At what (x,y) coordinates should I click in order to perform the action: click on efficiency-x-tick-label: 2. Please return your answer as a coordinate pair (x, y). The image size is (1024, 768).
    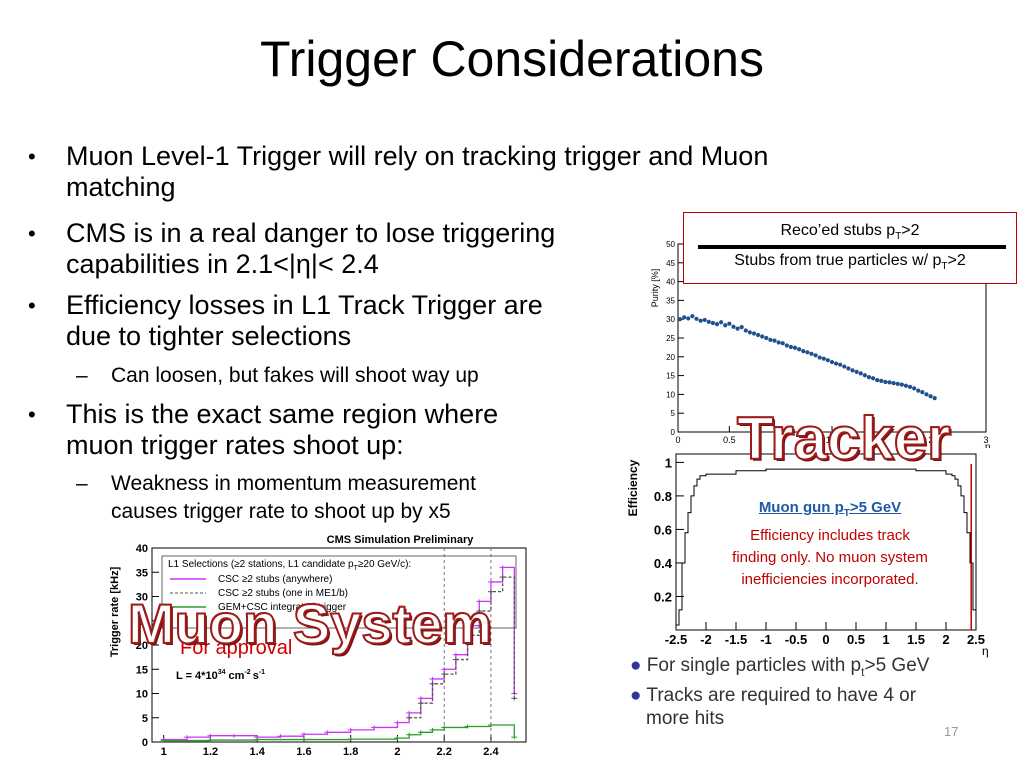
    Looking at the image, I should click on (945, 639).